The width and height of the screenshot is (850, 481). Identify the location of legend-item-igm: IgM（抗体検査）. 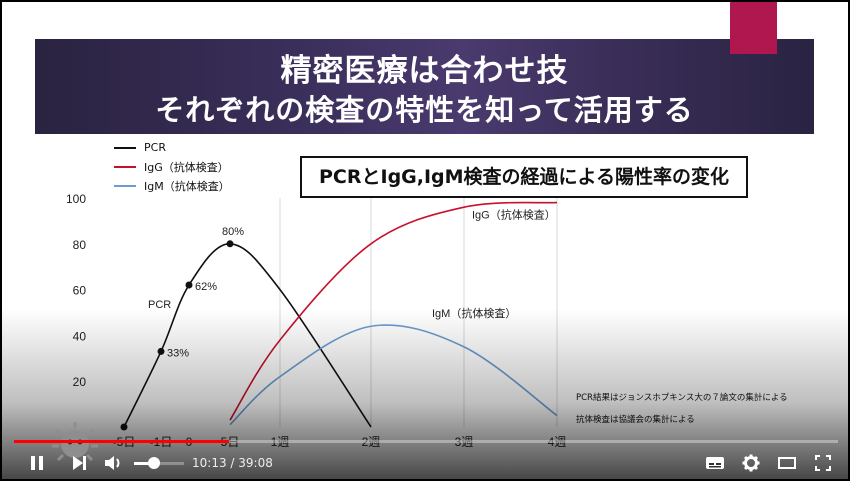
(172, 185).